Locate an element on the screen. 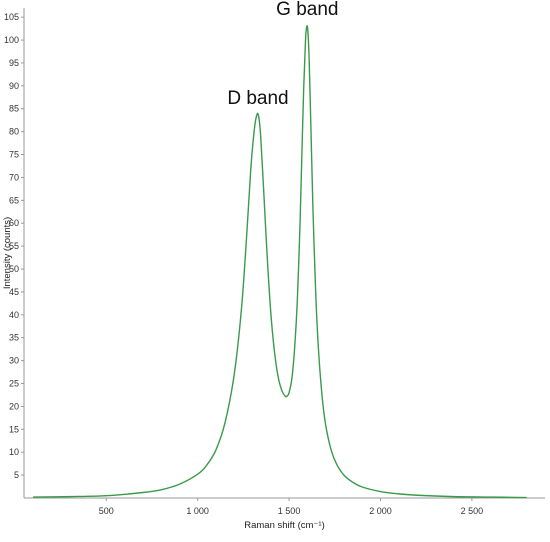 This screenshot has height=542, width=550. y-tick-label: 25 is located at coordinates (14, 384).